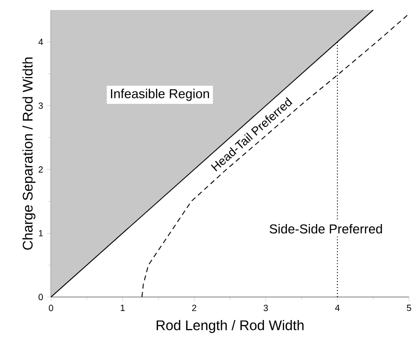 This screenshot has width=420, height=346. Describe the element at coordinates (122, 307) in the screenshot. I see `x-tick-label: 1` at that location.